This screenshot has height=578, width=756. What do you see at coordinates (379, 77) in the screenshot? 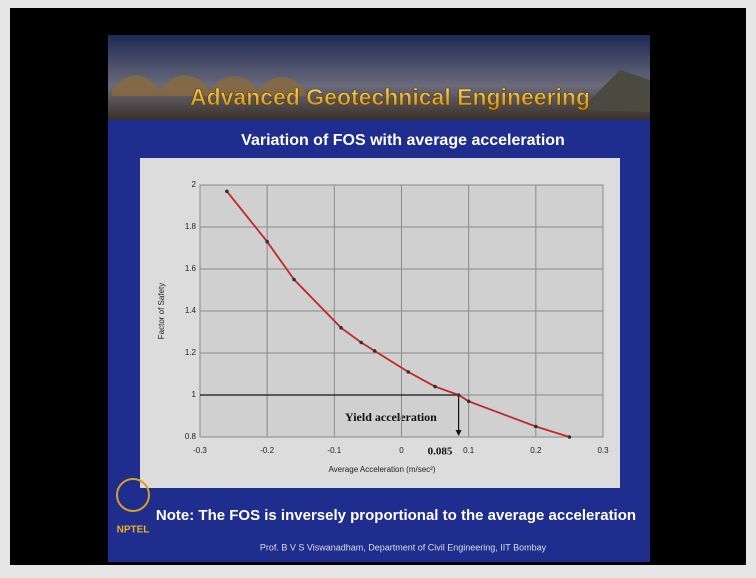
I see `banner` at bounding box center [379, 77].